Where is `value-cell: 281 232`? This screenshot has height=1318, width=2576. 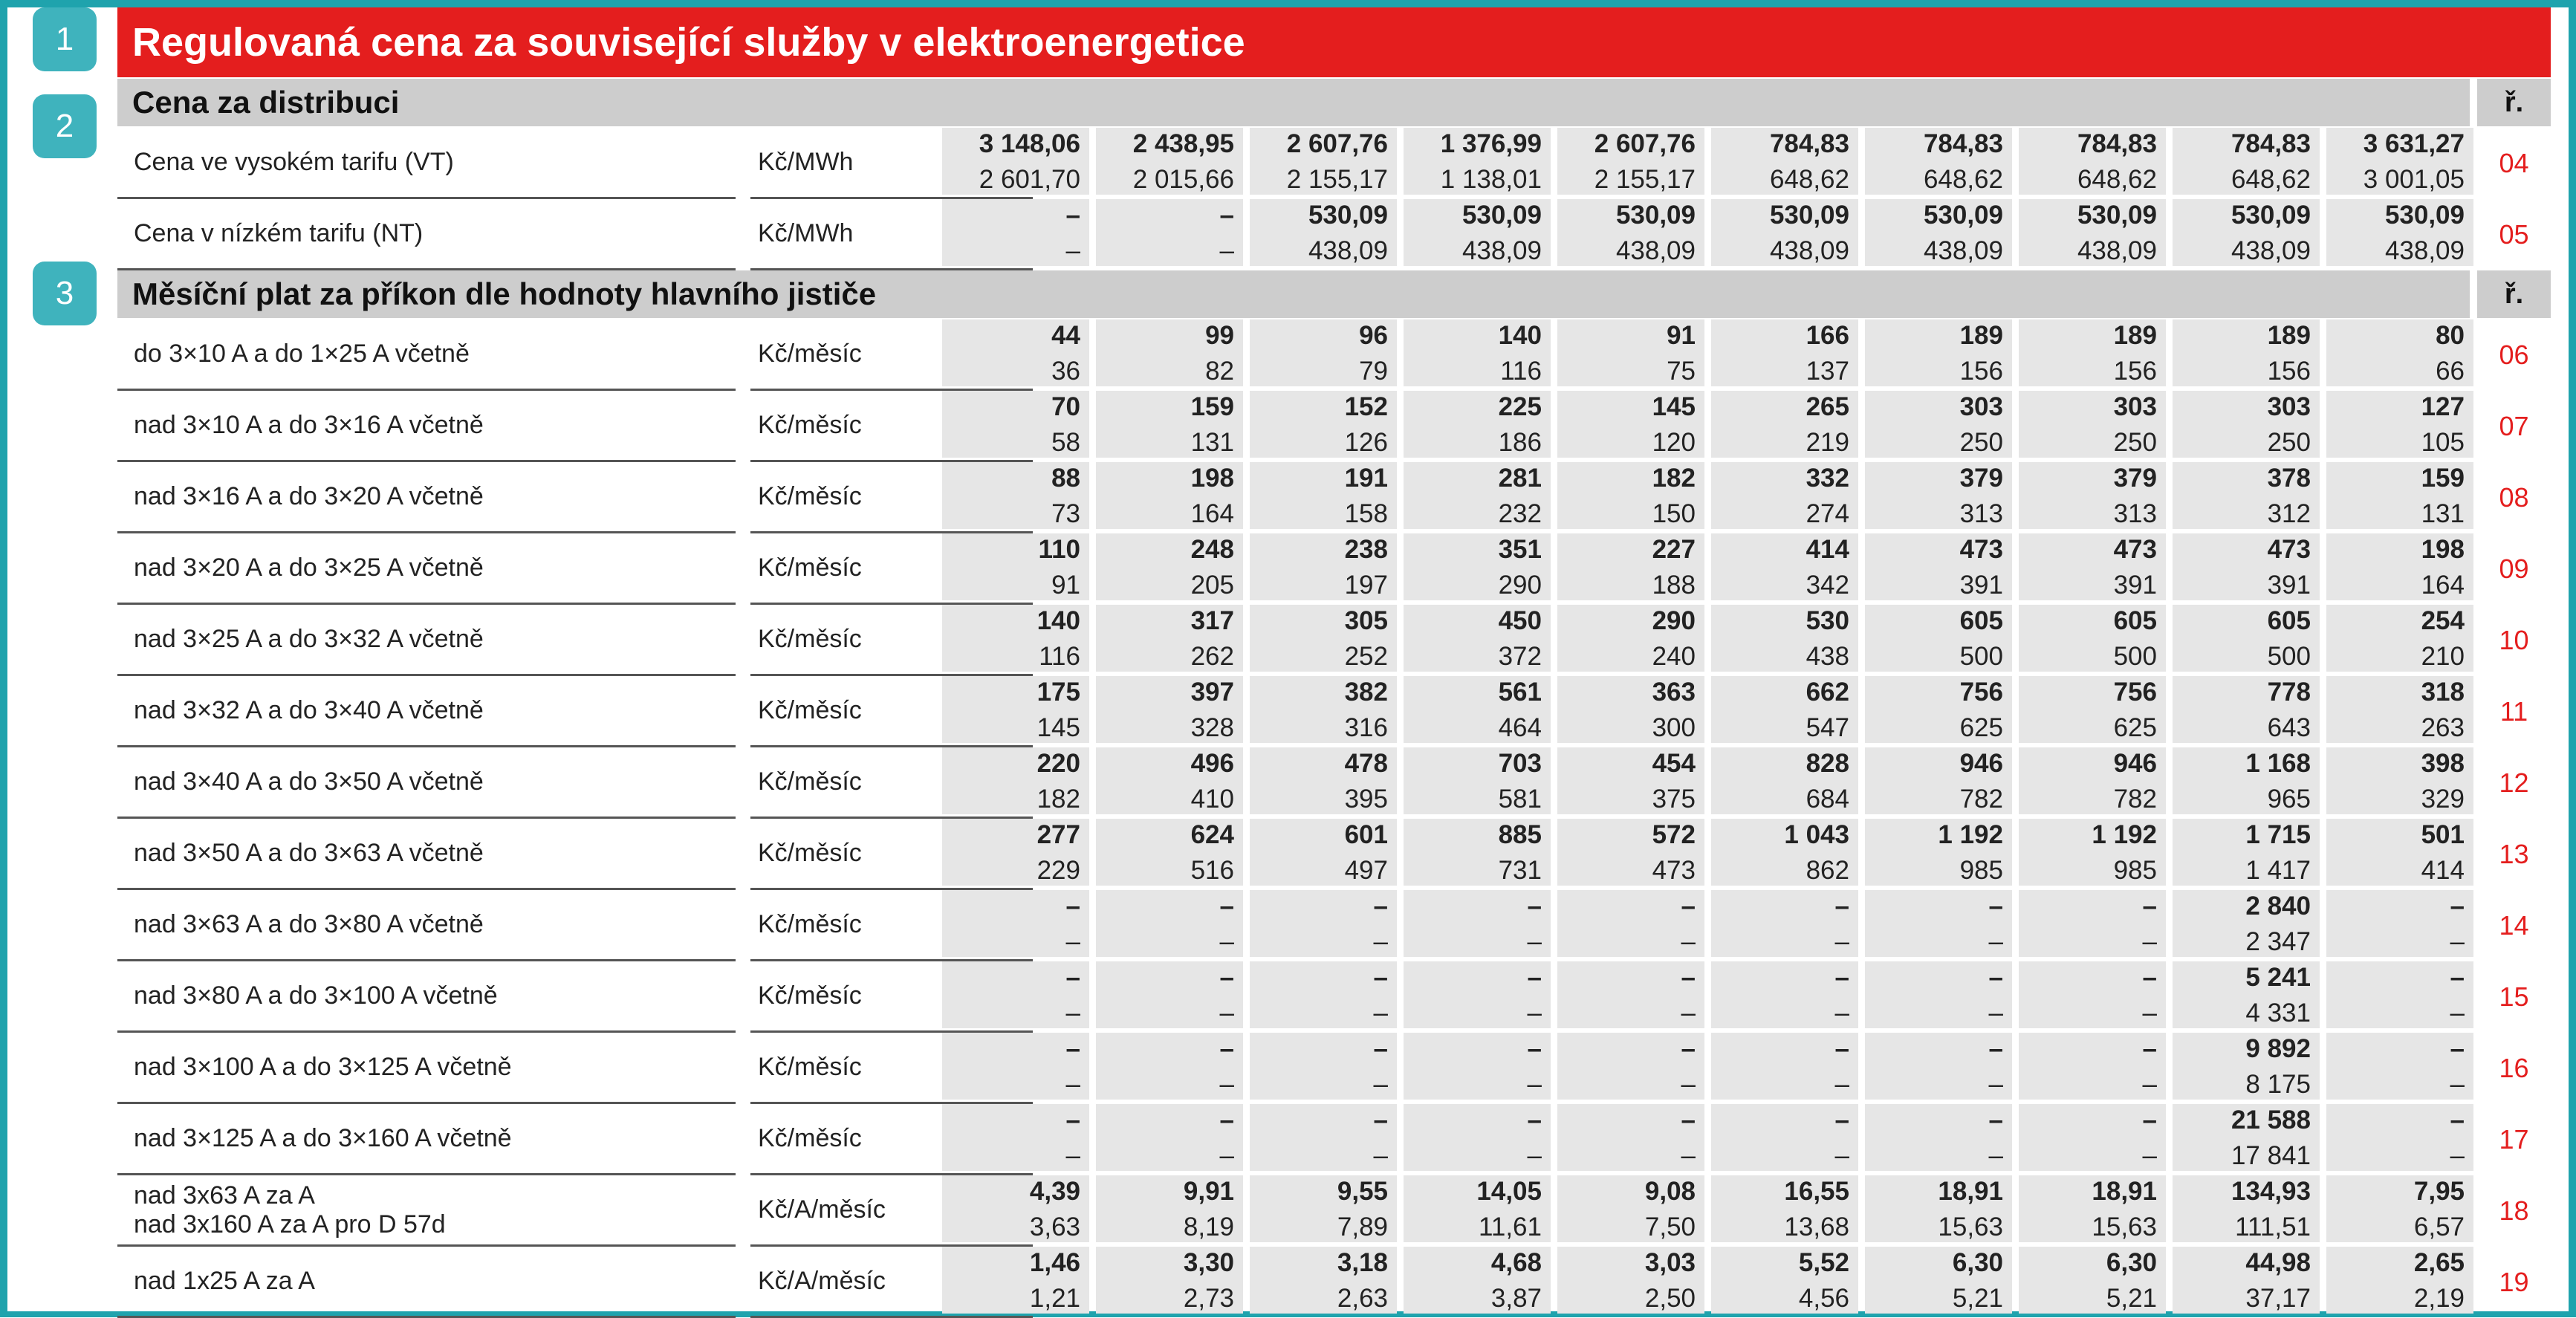
value-cell: 281 232 is located at coordinates (1477, 495).